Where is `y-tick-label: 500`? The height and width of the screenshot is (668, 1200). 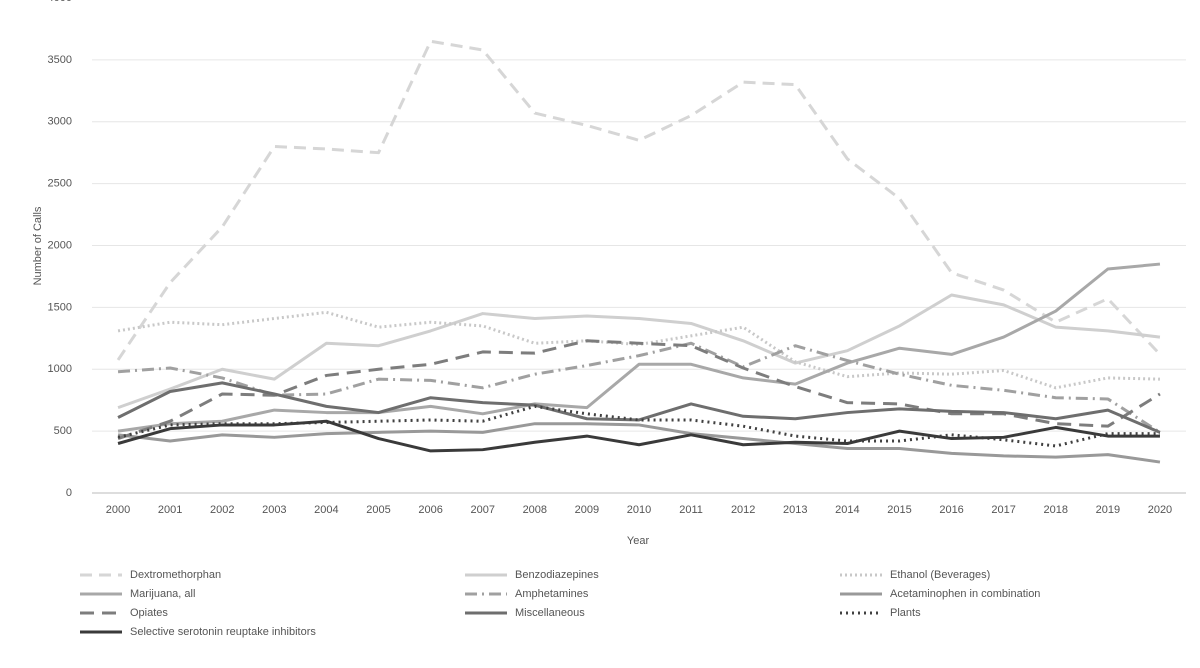
y-tick-label: 500 is located at coordinates (63, 431).